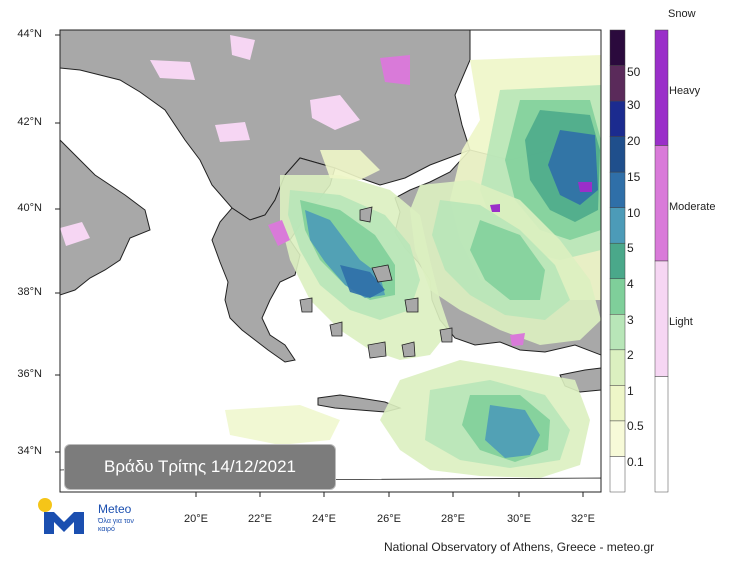 Image resolution: width=734 pixels, height=588 pixels. What do you see at coordinates (29, 451) in the screenshot?
I see `lat-tick-label: 34°N` at bounding box center [29, 451].